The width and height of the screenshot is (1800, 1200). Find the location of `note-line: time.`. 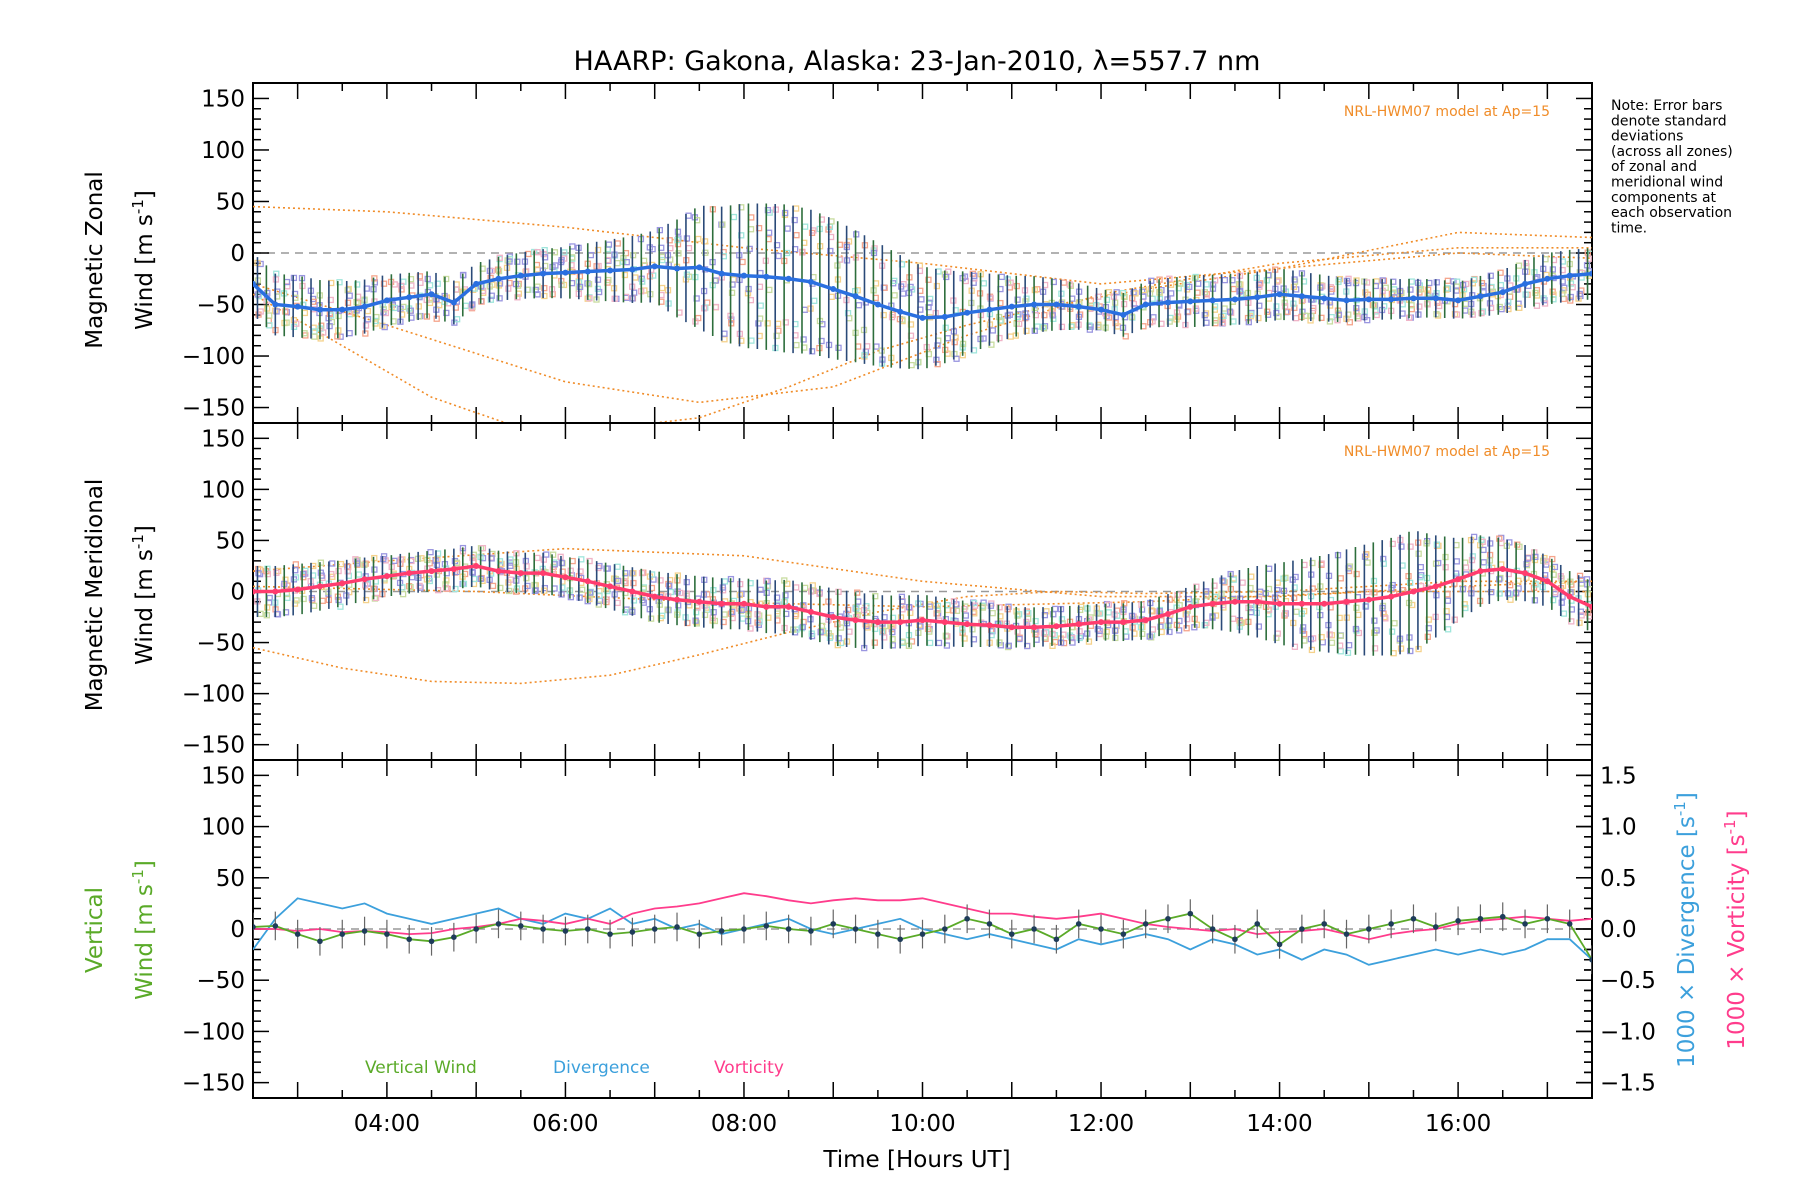

note-line: time. is located at coordinates (1629, 228).